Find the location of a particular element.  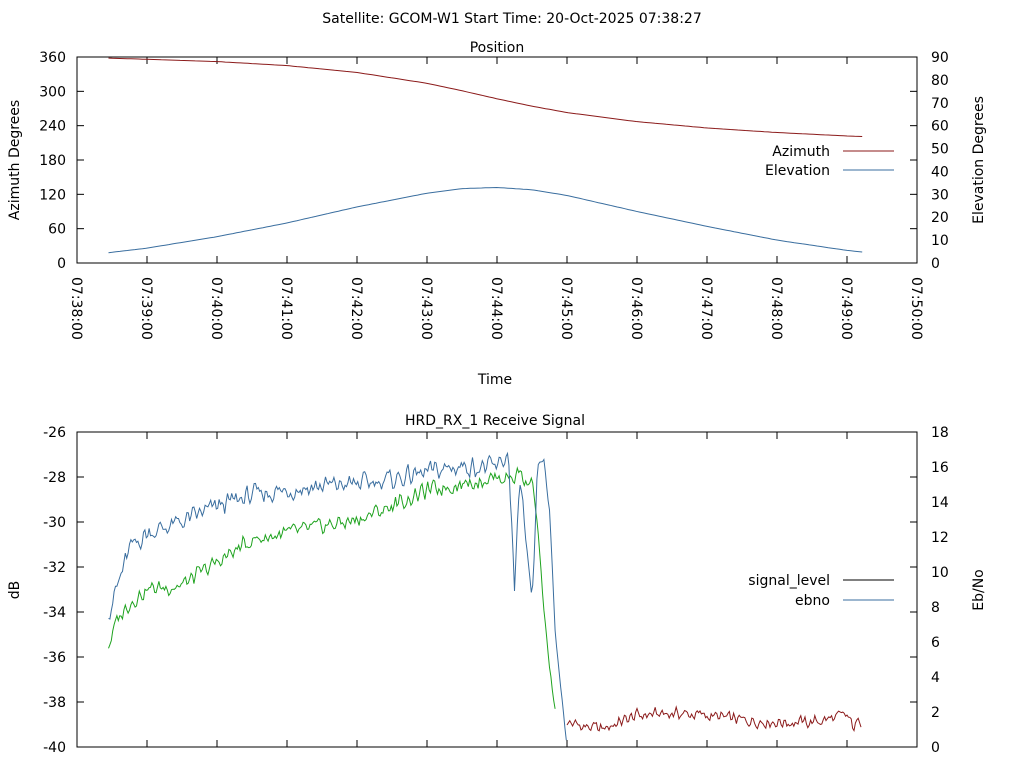

y-tick-label: -32 is located at coordinates (54, 568).